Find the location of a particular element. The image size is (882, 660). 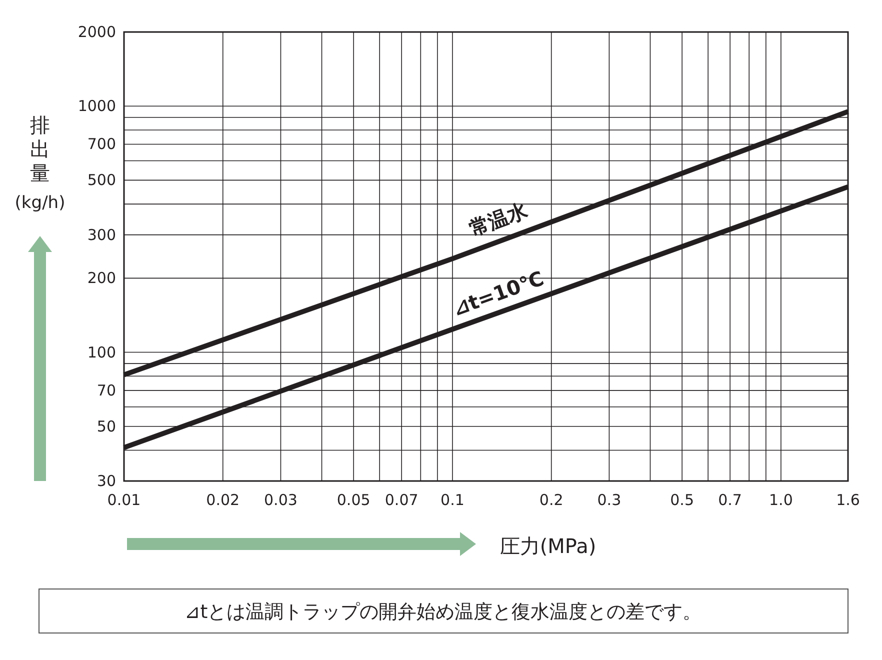

x-tick-label: 0.03 is located at coordinates (281, 500).